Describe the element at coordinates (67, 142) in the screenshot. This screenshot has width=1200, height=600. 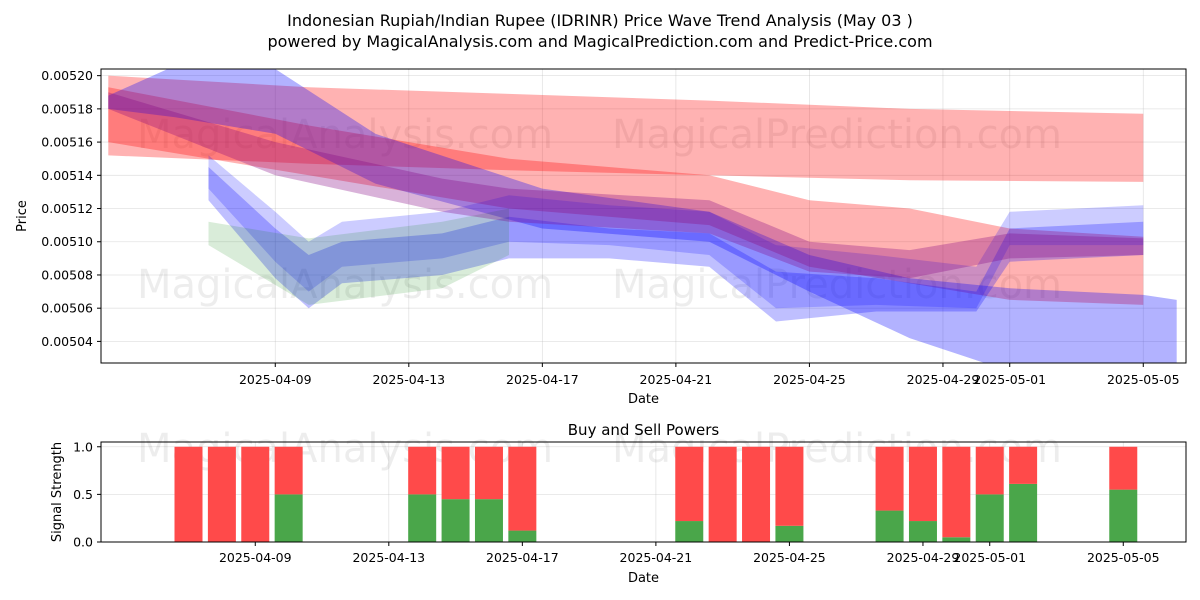
I see `y-tick-label: 0.00516` at that location.